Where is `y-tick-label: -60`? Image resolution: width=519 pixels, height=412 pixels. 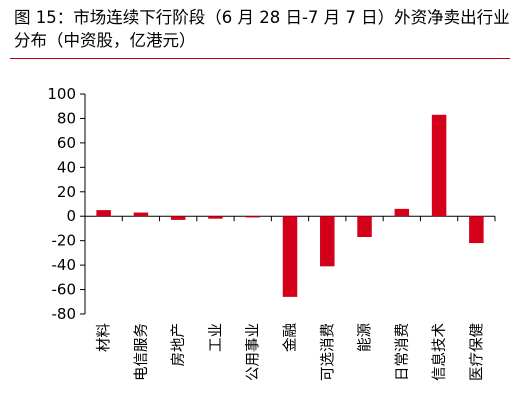
y-tick-label: -60 is located at coordinates (64, 290).